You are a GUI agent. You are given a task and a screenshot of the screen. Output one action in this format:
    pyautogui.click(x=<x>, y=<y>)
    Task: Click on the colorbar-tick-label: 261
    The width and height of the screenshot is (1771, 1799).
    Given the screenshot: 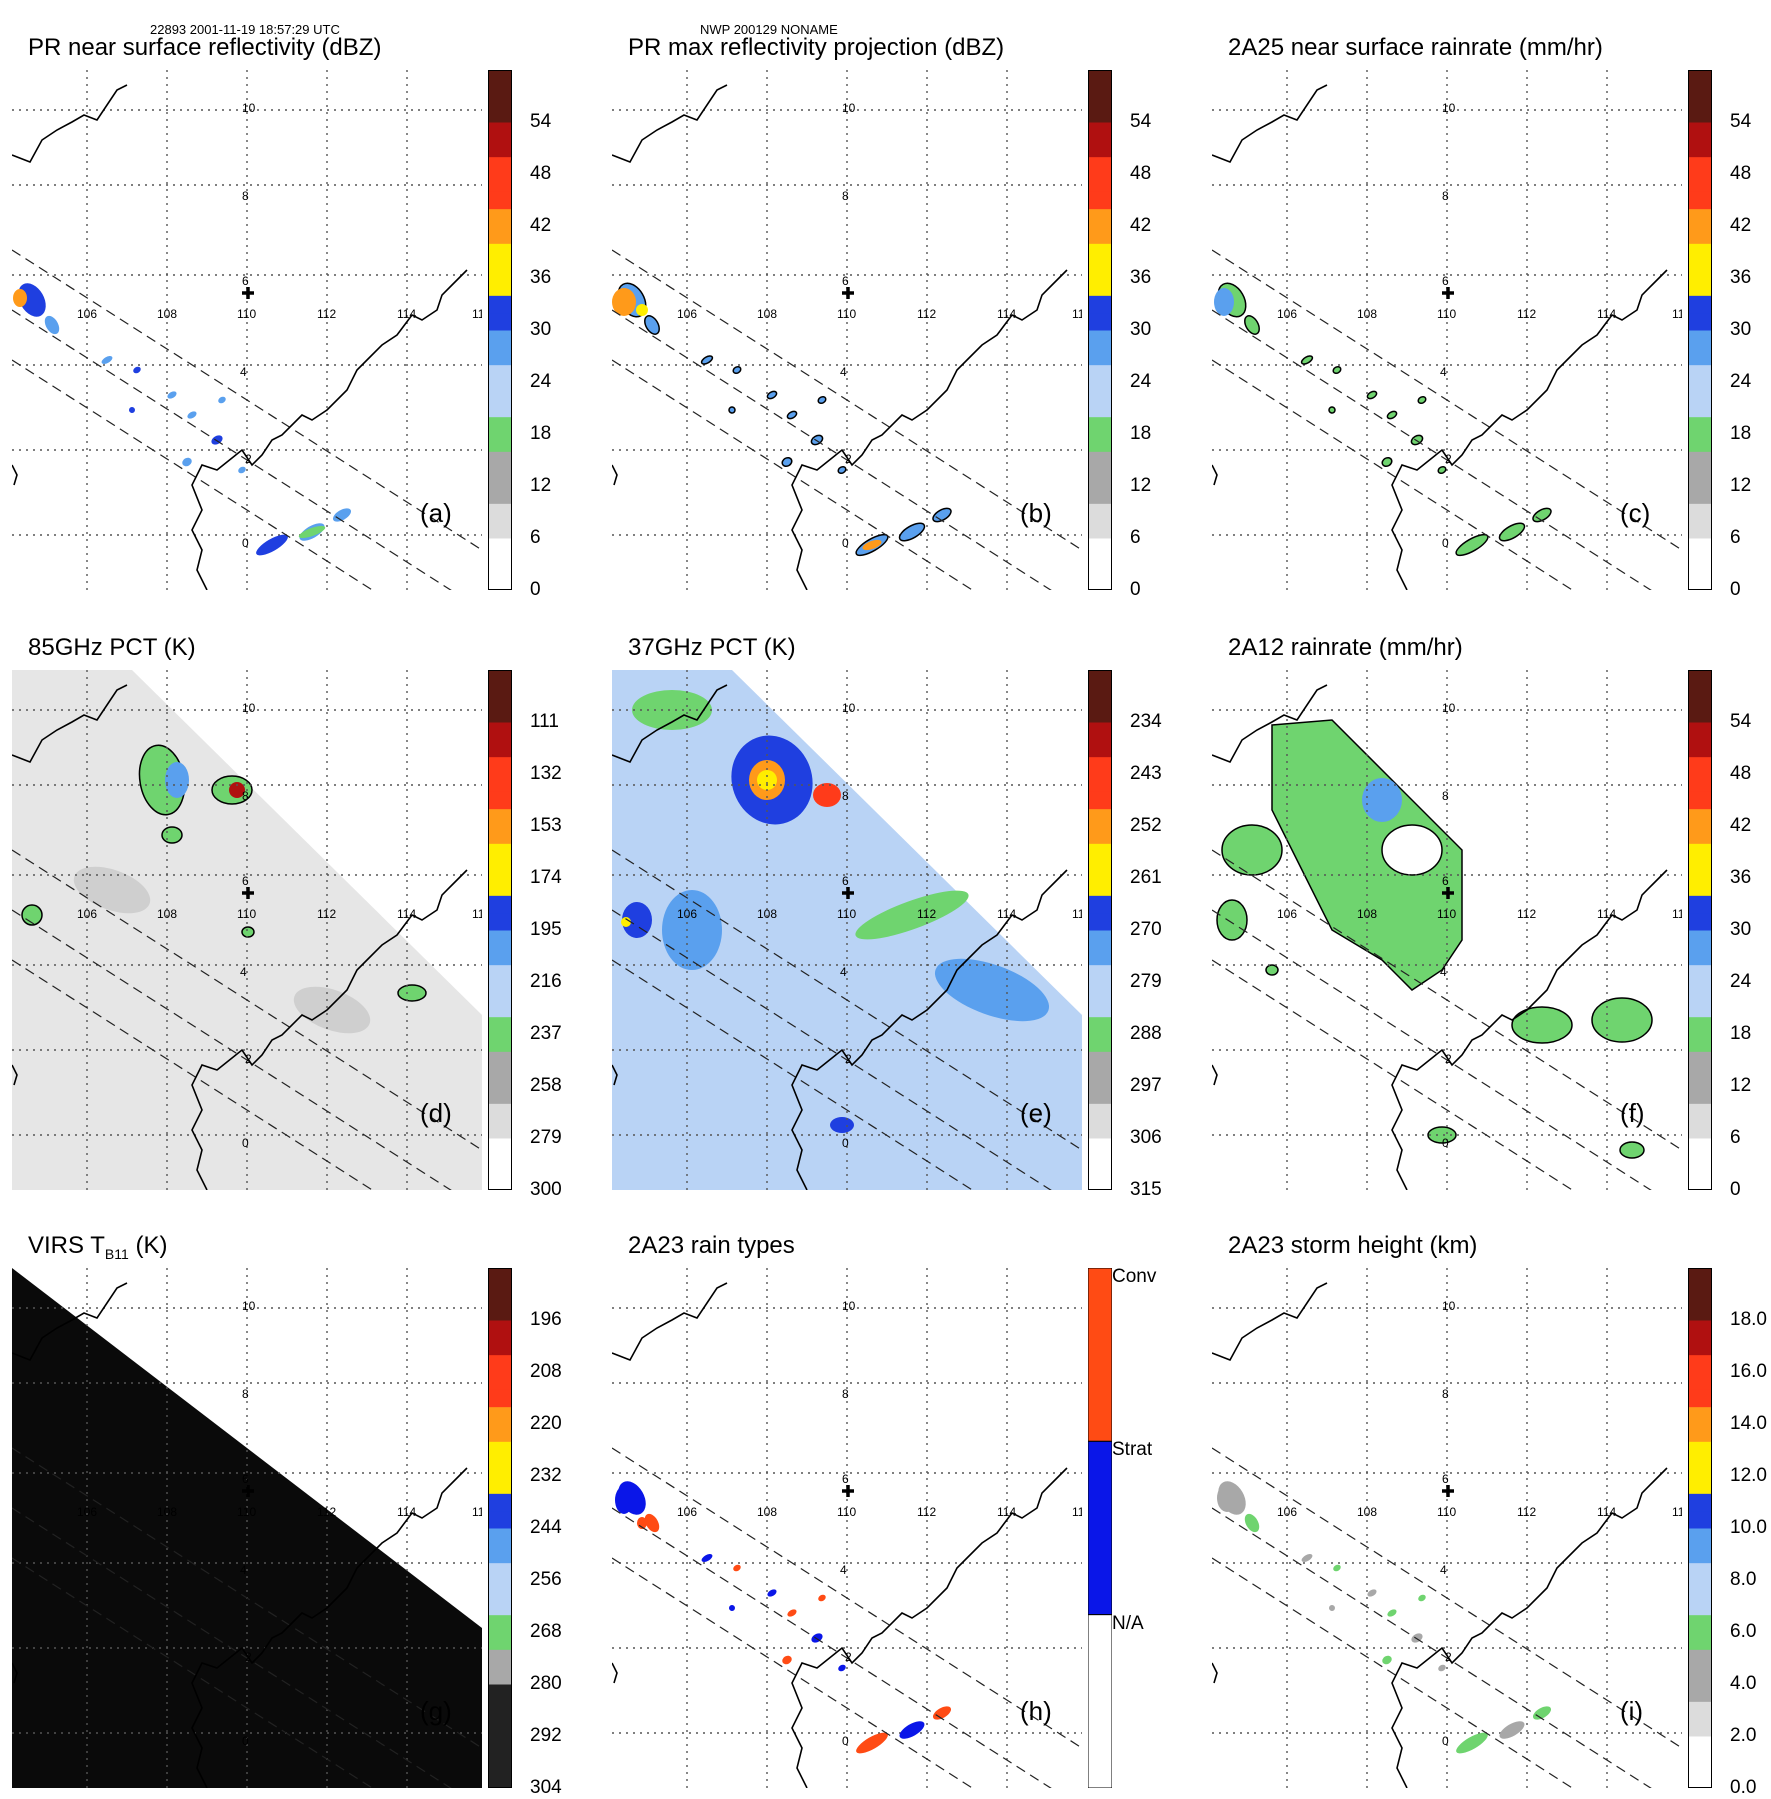 What is the action you would take?
    pyautogui.click(x=1146, y=877)
    